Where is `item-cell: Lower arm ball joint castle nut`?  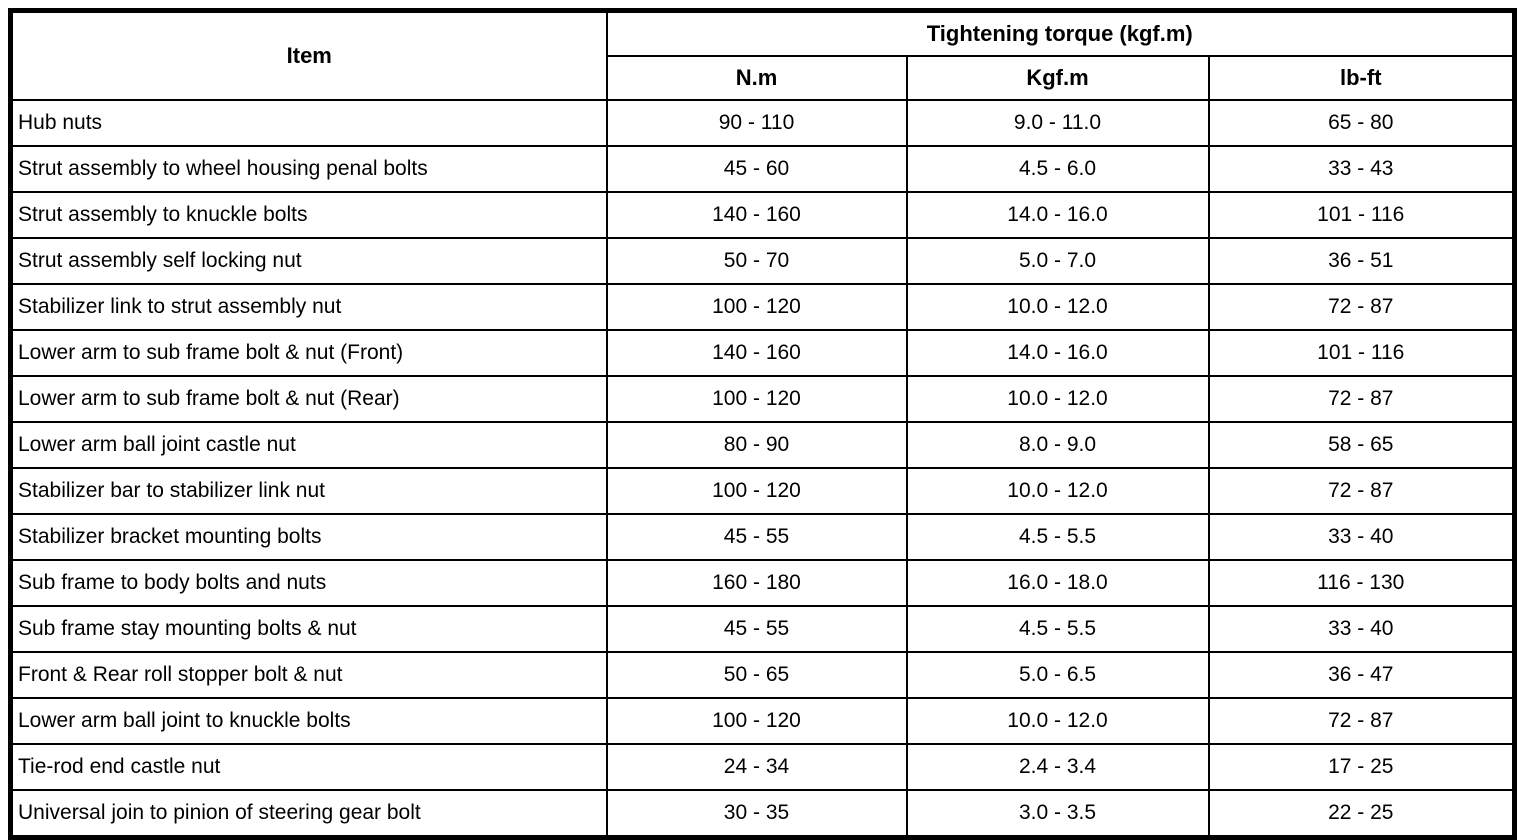 item-cell: Lower arm ball joint castle nut is located at coordinates (308, 445).